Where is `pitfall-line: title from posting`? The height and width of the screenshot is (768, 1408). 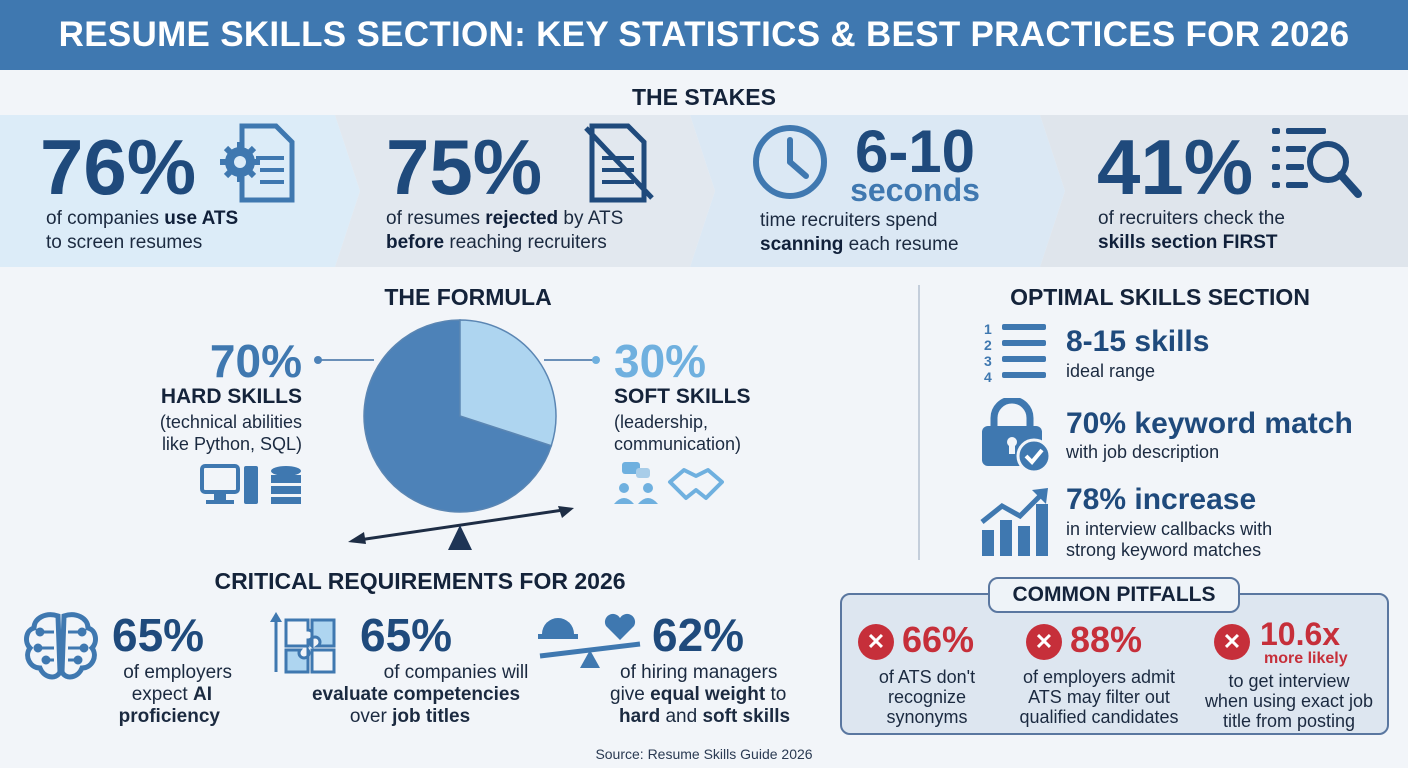
pitfall-line: title from posting is located at coordinates (1289, 721).